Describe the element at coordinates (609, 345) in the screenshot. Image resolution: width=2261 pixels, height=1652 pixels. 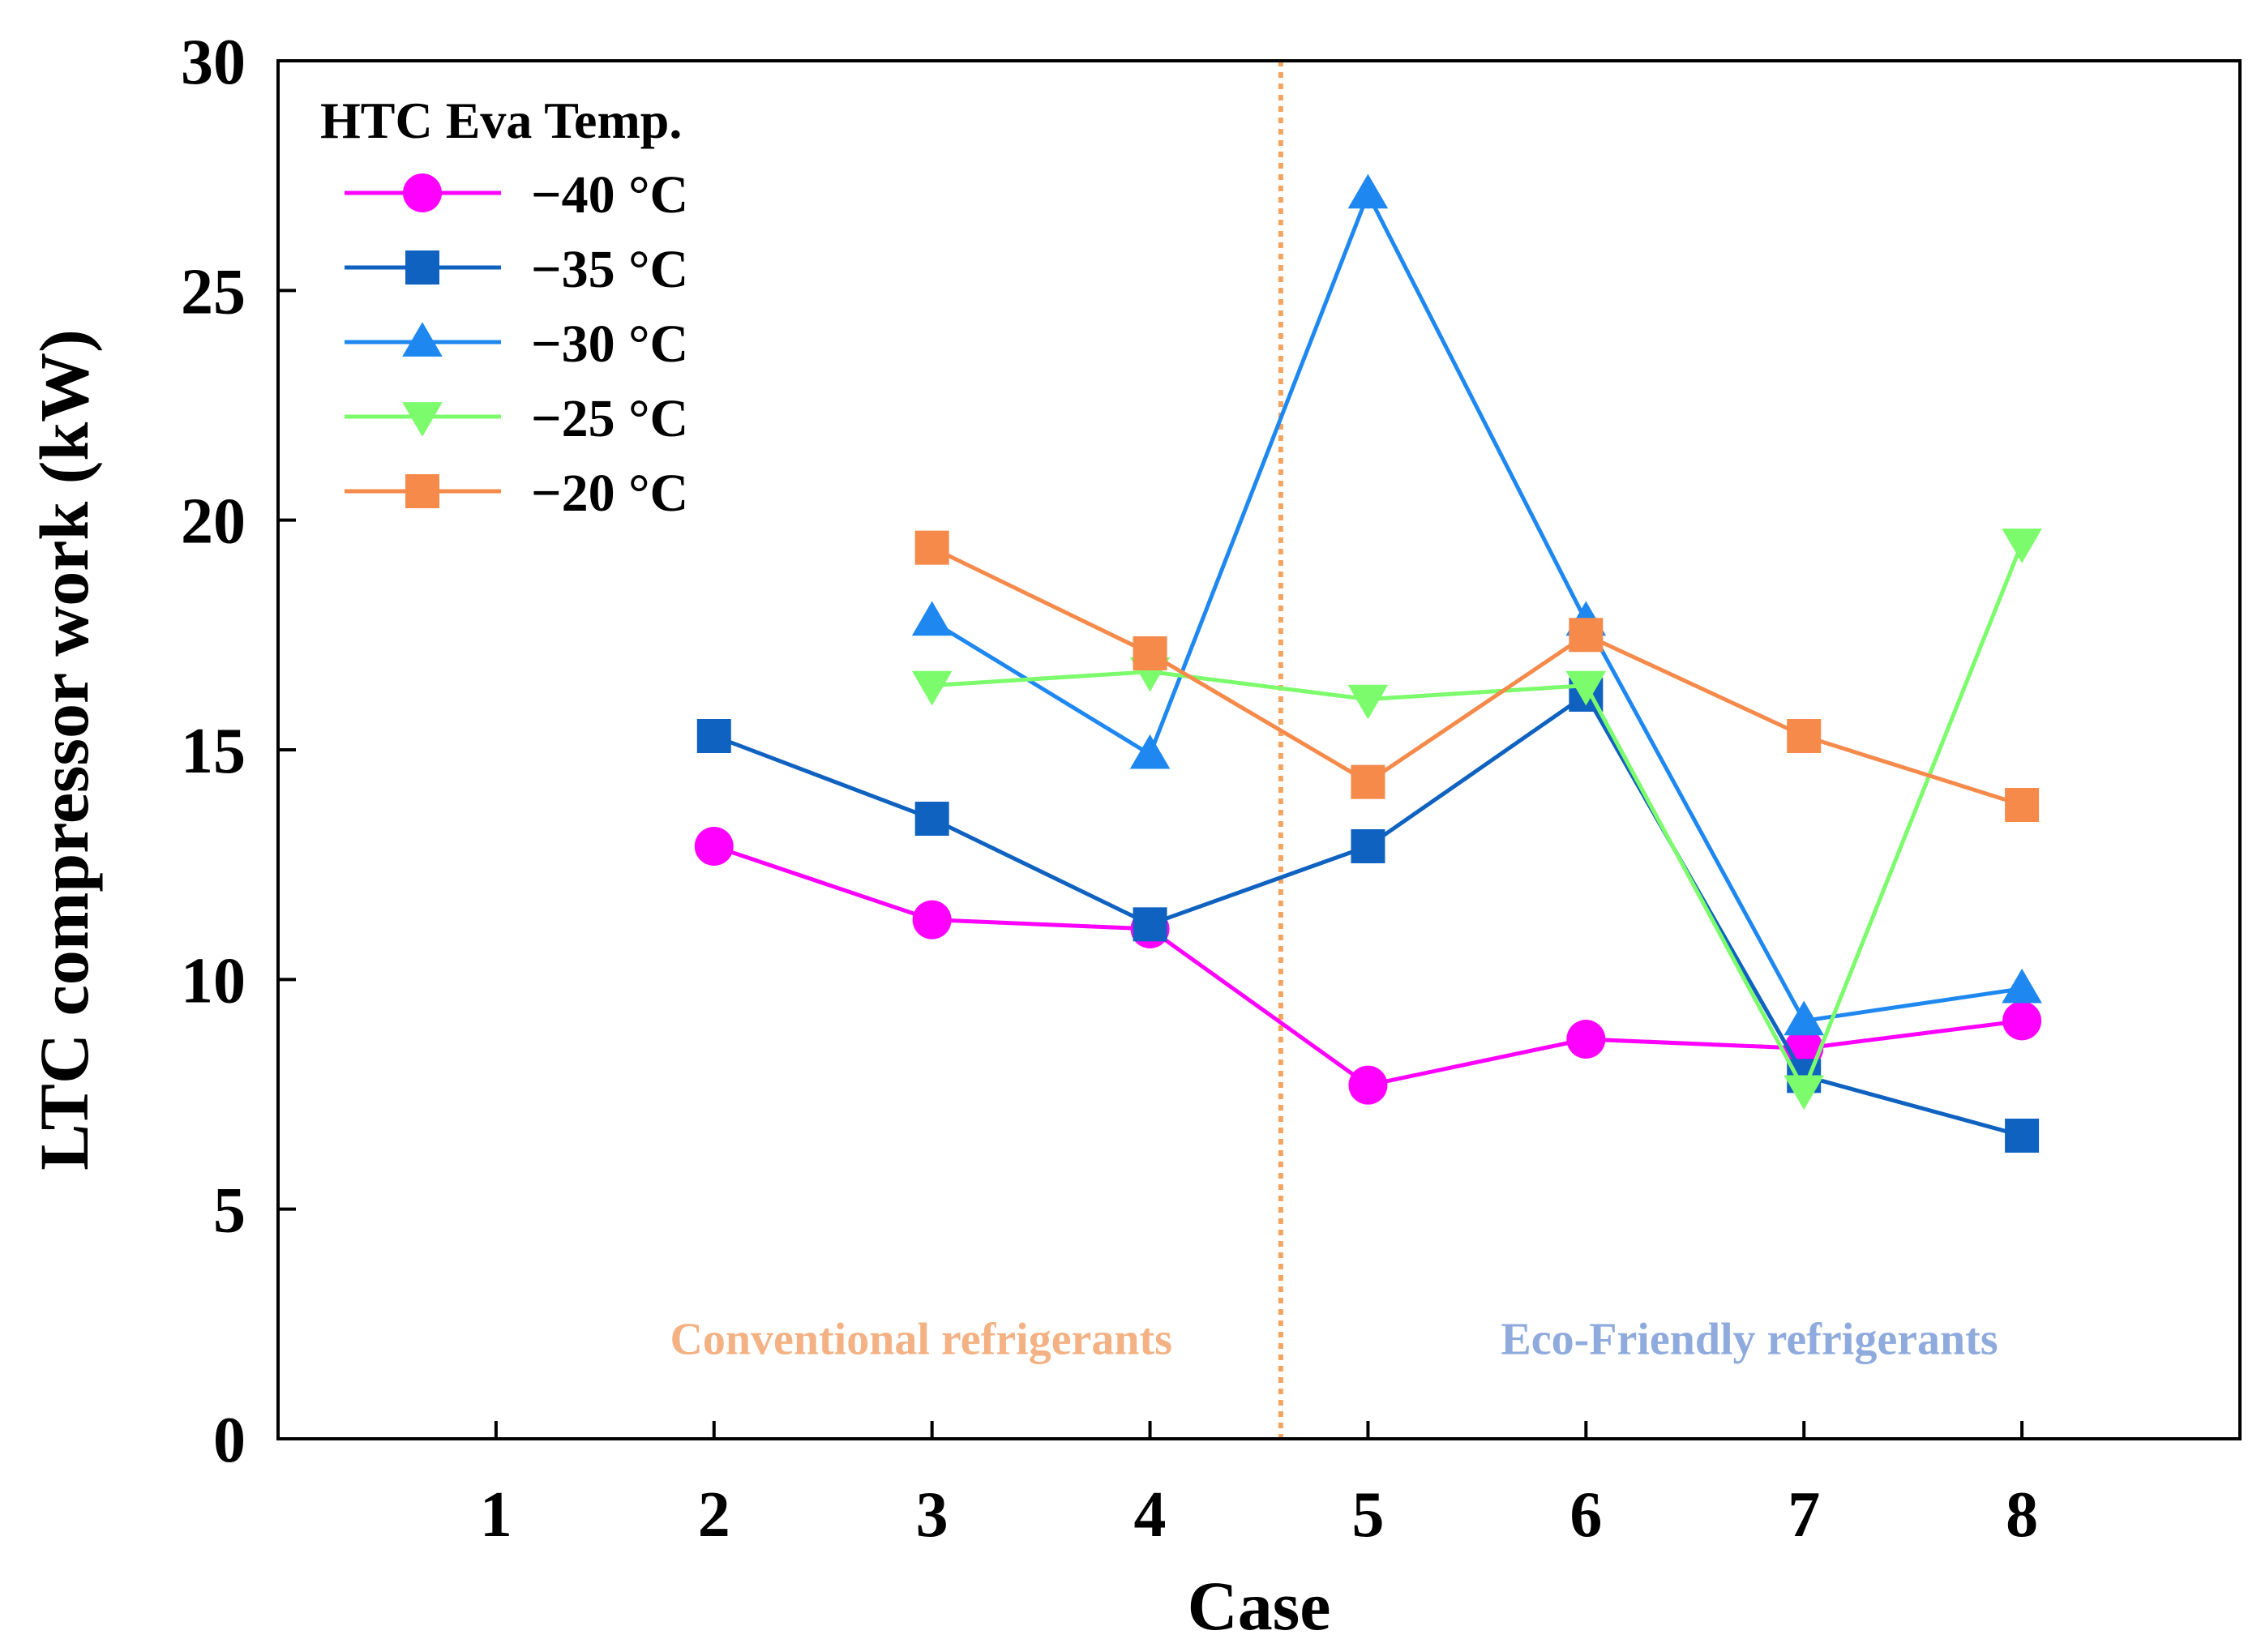
I see `legend-label: −30 °C` at that location.